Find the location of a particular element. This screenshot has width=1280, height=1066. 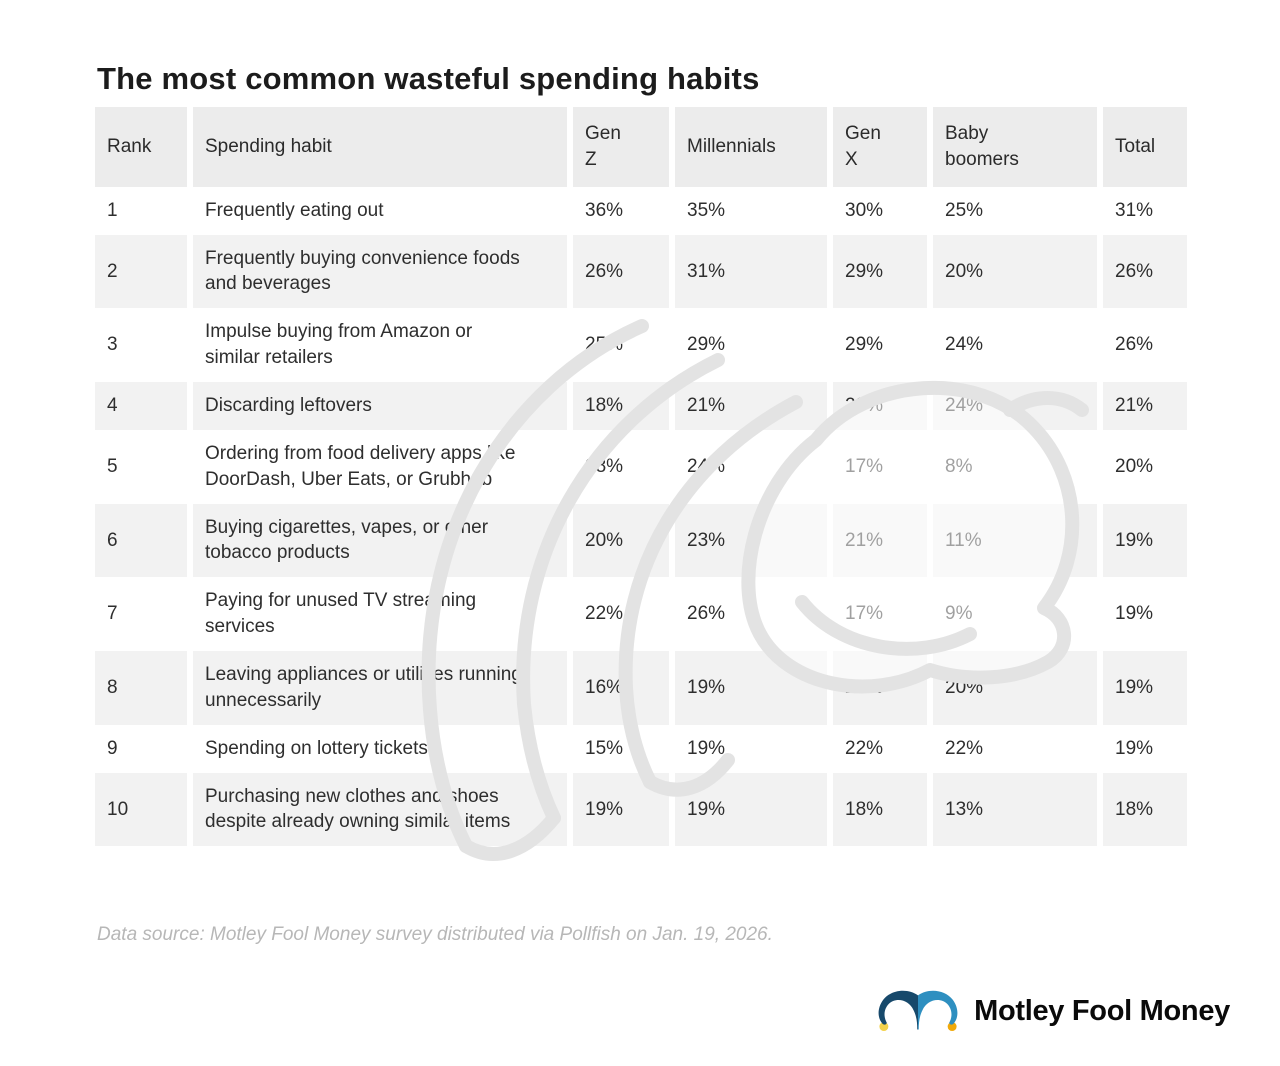

gen-z-value-cell: 36% is located at coordinates (604, 210).